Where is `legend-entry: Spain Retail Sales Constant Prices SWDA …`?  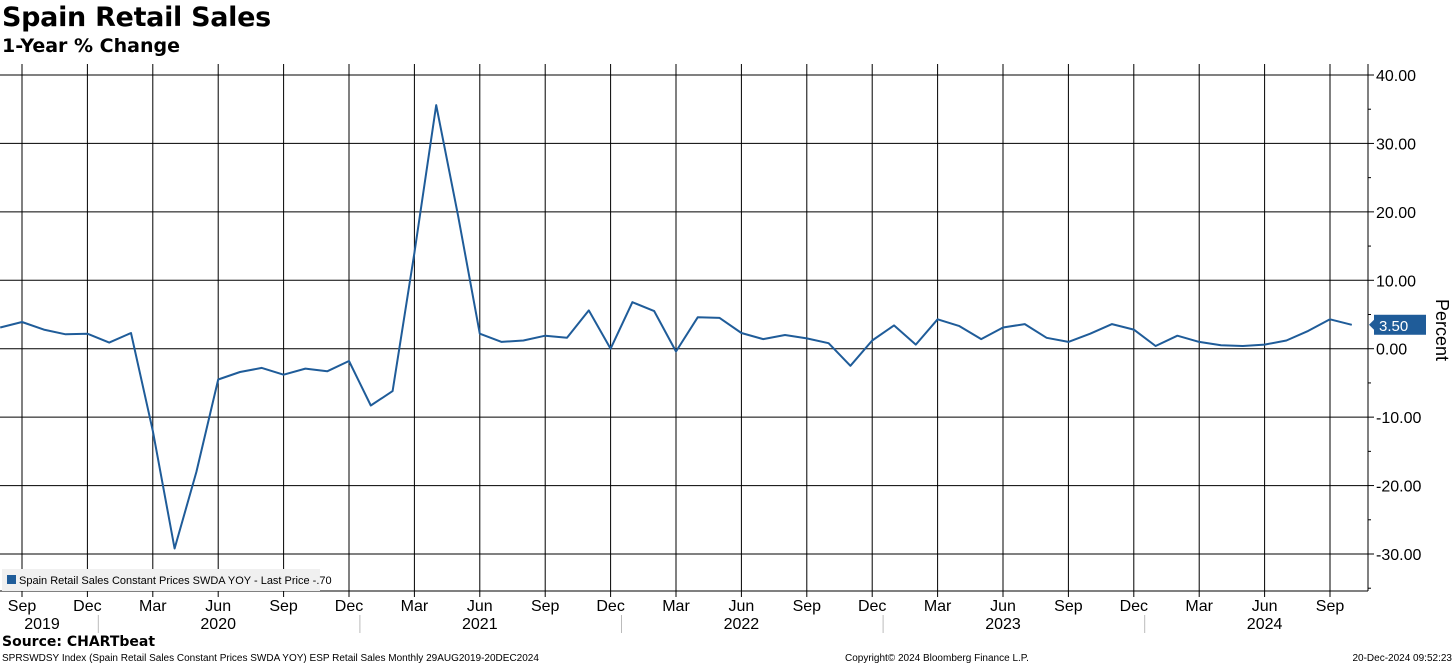
legend-entry: Spain Retail Sales Constant Prices SWDA … is located at coordinates (175, 581).